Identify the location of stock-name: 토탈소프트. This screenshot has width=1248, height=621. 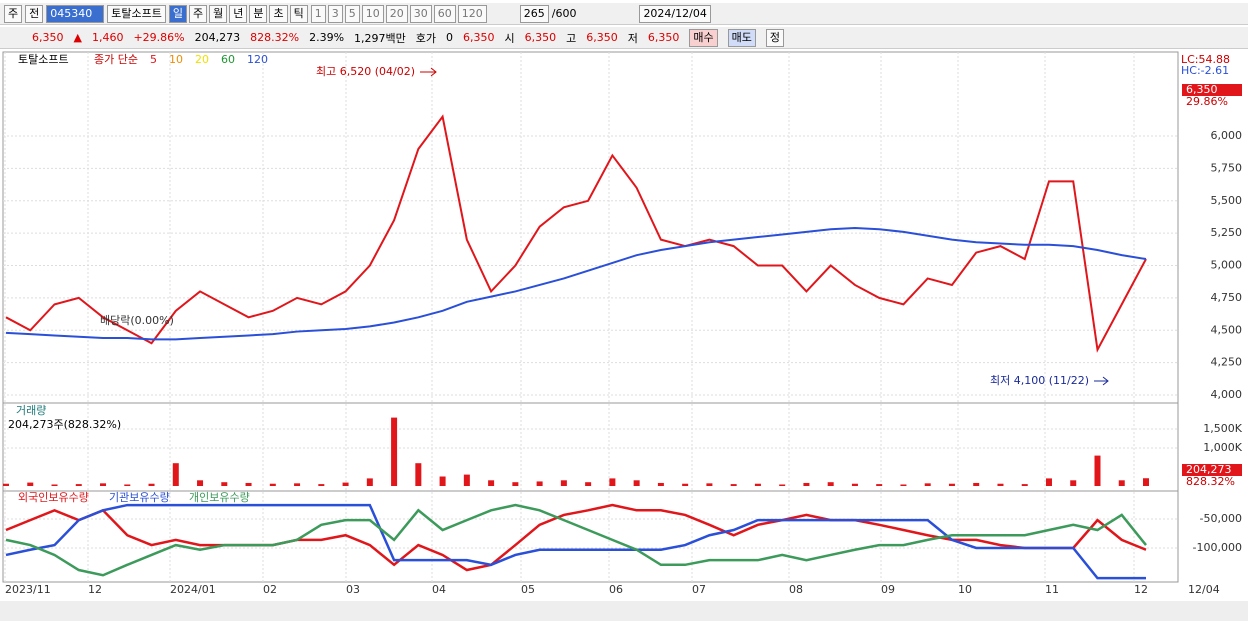
(136, 13).